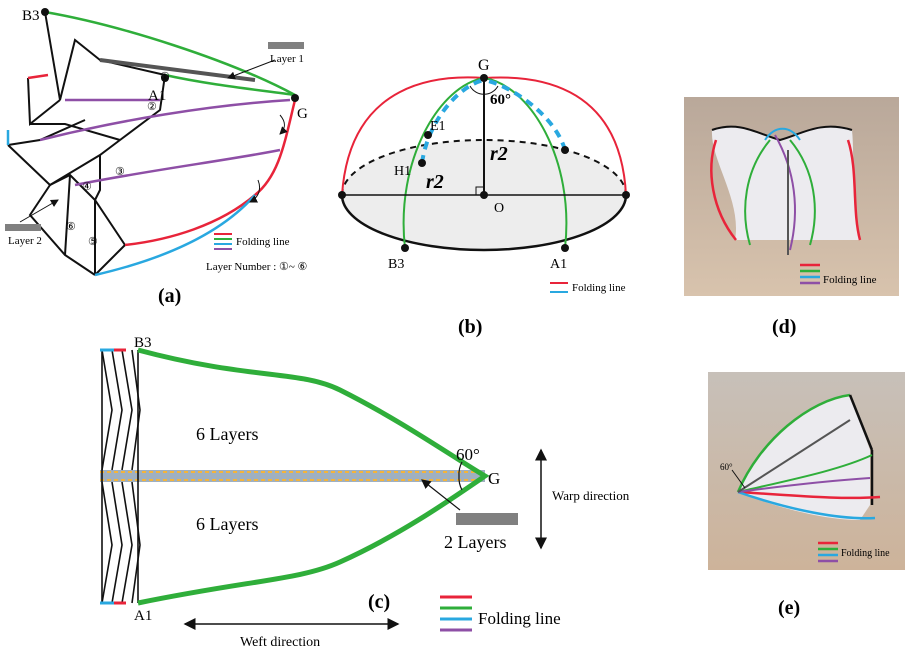 Image resolution: width=905 pixels, height=650 pixels. What do you see at coordinates (31, 16) in the screenshot?
I see `a-label-b3: B3` at bounding box center [31, 16].